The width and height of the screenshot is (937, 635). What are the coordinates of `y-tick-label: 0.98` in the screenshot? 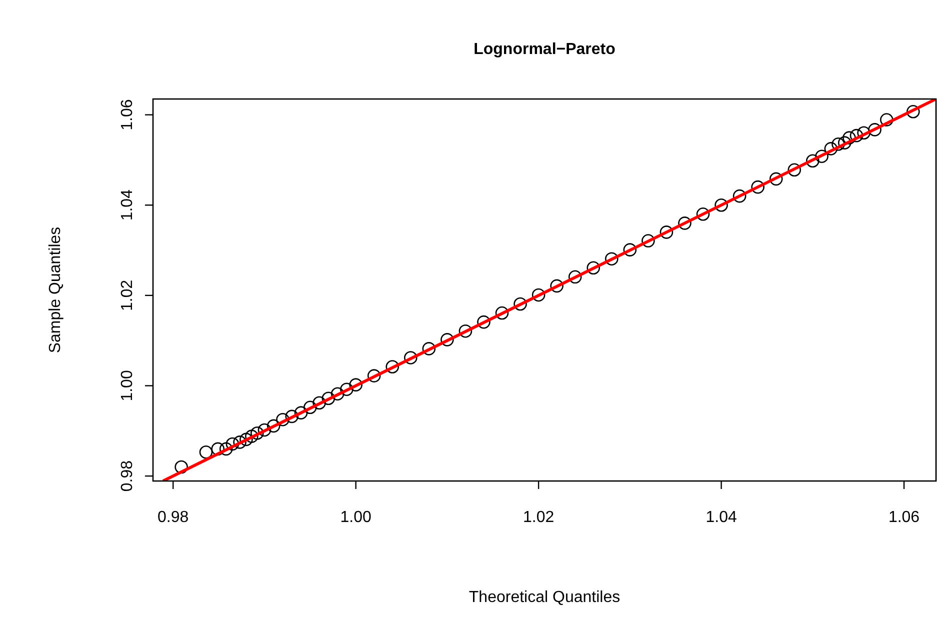 It's located at (127, 476).